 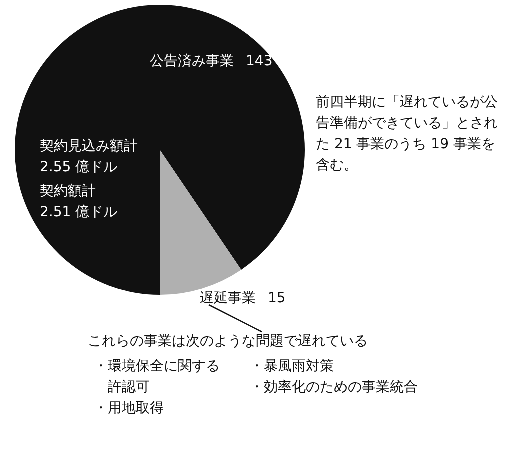 What do you see at coordinates (259, 62) in the screenshot?
I see `data-label: 143` at bounding box center [259, 62].